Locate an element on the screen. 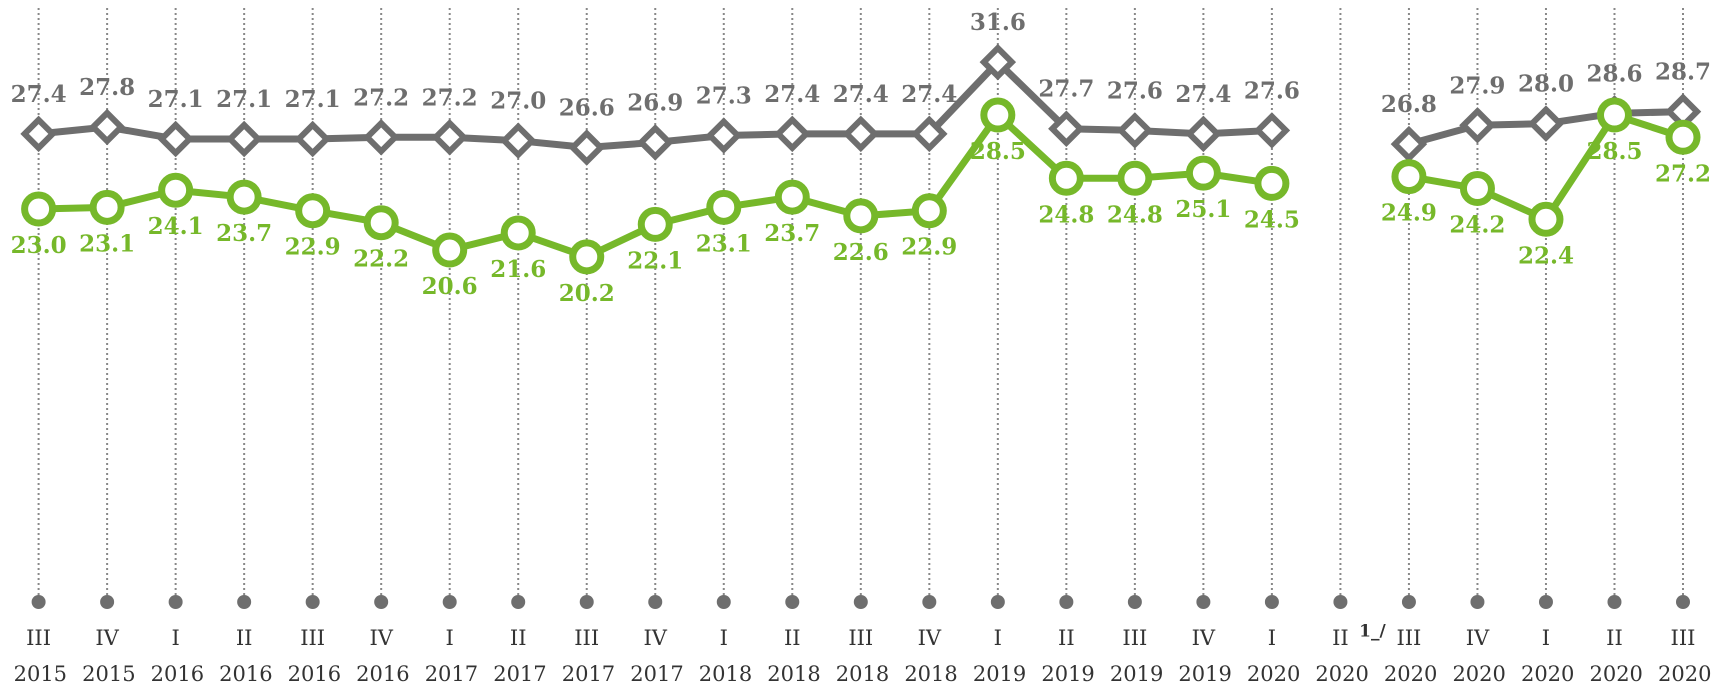  data-label: 31.6 is located at coordinates (998, 22).